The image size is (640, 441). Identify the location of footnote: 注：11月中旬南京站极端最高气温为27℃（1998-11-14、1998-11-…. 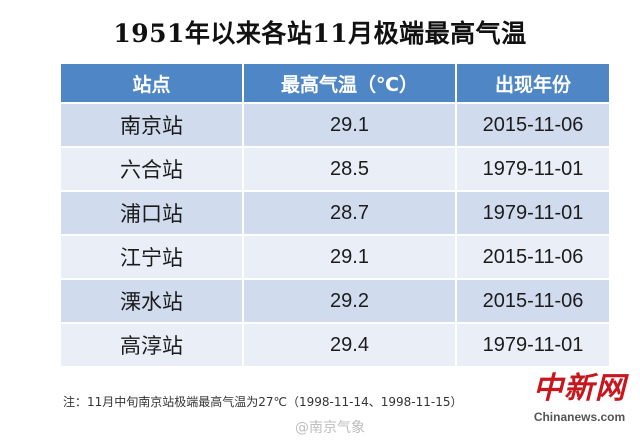
(263, 402).